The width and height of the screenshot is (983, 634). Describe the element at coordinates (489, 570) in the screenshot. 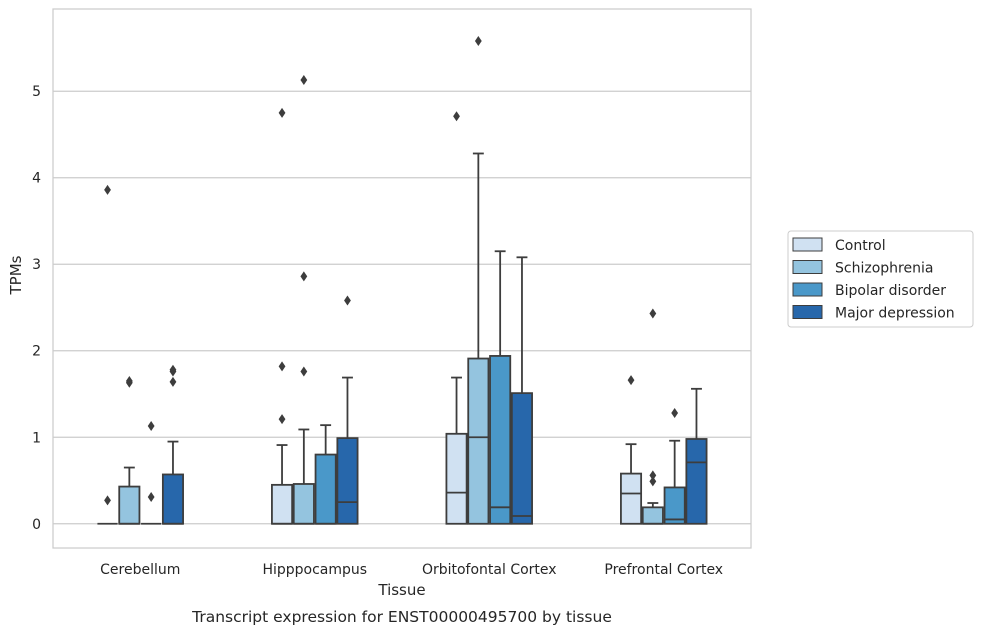

I see `x-tick-label: Orbitofontal Cortex` at that location.